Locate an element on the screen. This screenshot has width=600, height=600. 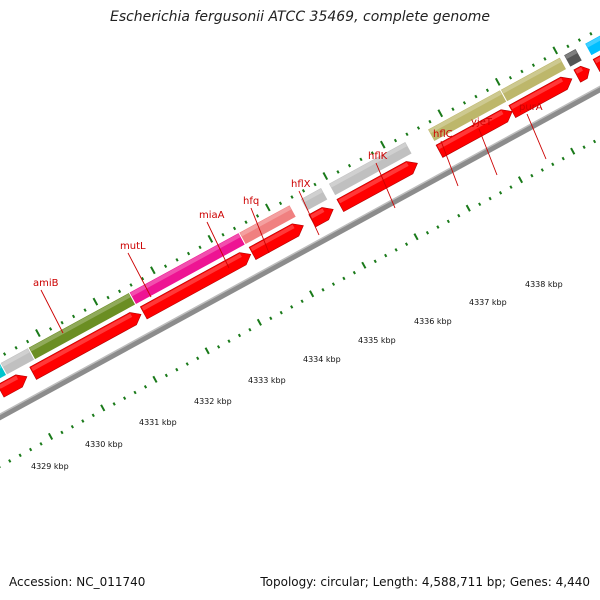
kbp-label: 4330 kbp is located at coordinates (104, 444).